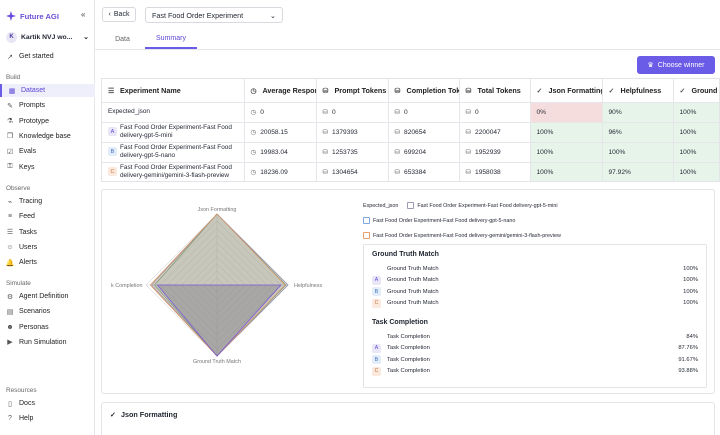 This screenshot has height=435, width=720. What do you see at coordinates (47, 247) in the screenshot?
I see `nav-users: ☺ Users` at bounding box center [47, 247].